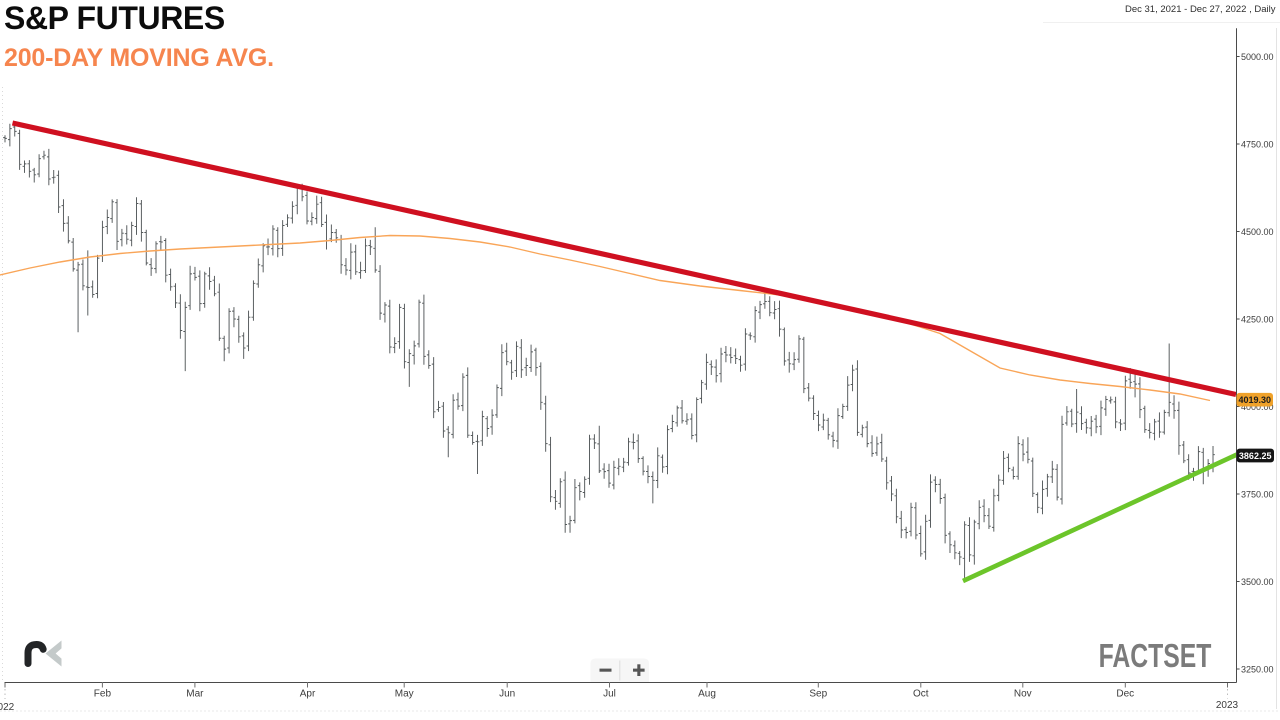 The height and width of the screenshot is (720, 1280). Describe the element at coordinates (1257, 407) in the screenshot. I see `svg-text: 4000.00` at that location.